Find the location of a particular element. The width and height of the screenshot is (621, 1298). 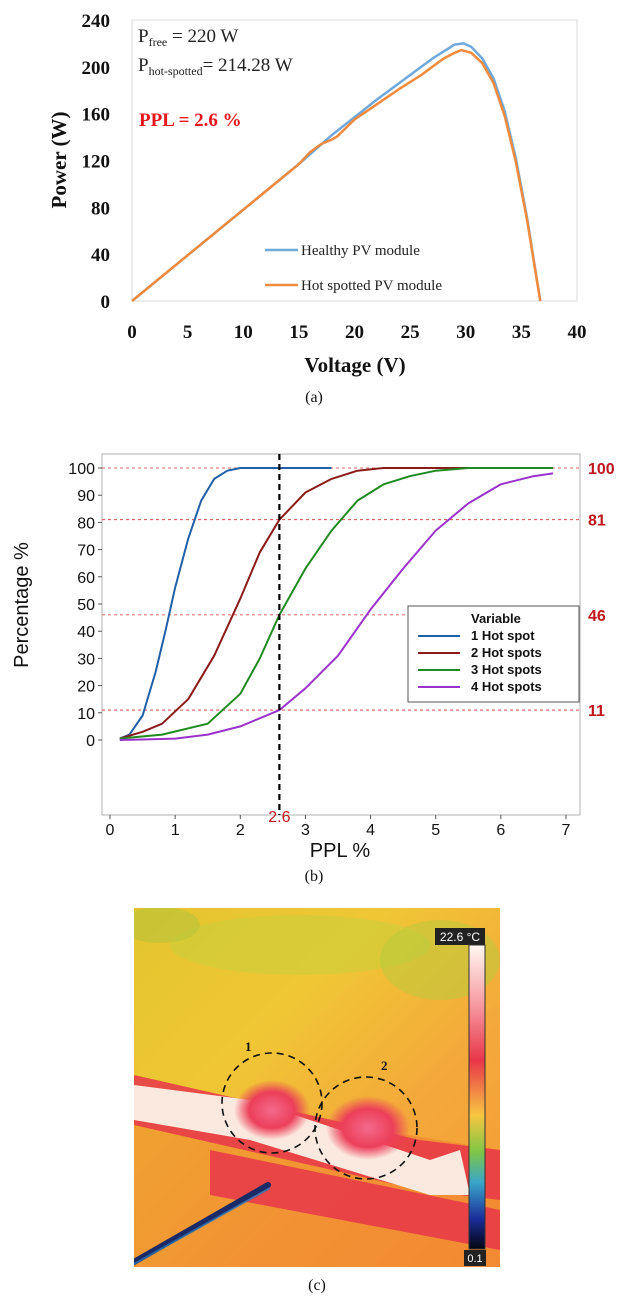

panel-b-y-tick-label: 80 is located at coordinates (86, 523).